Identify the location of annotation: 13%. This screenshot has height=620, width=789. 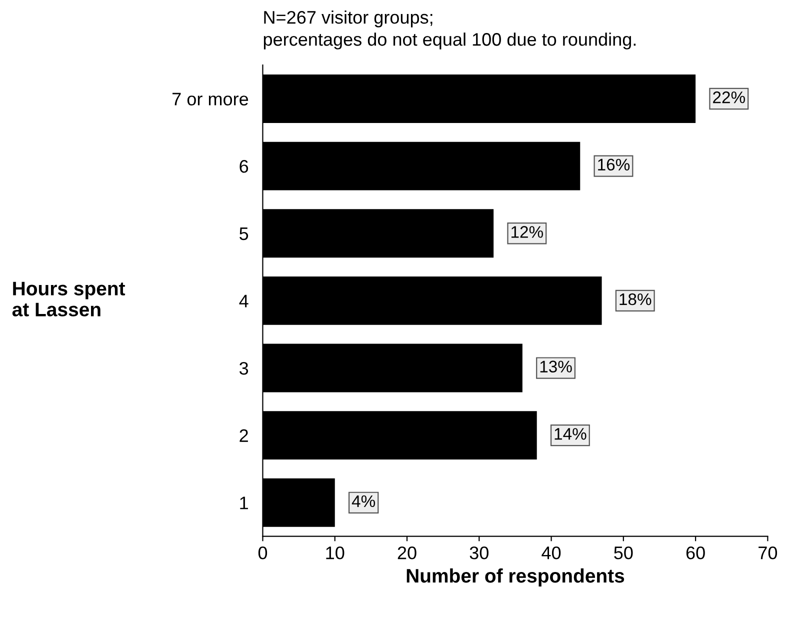
(556, 366).